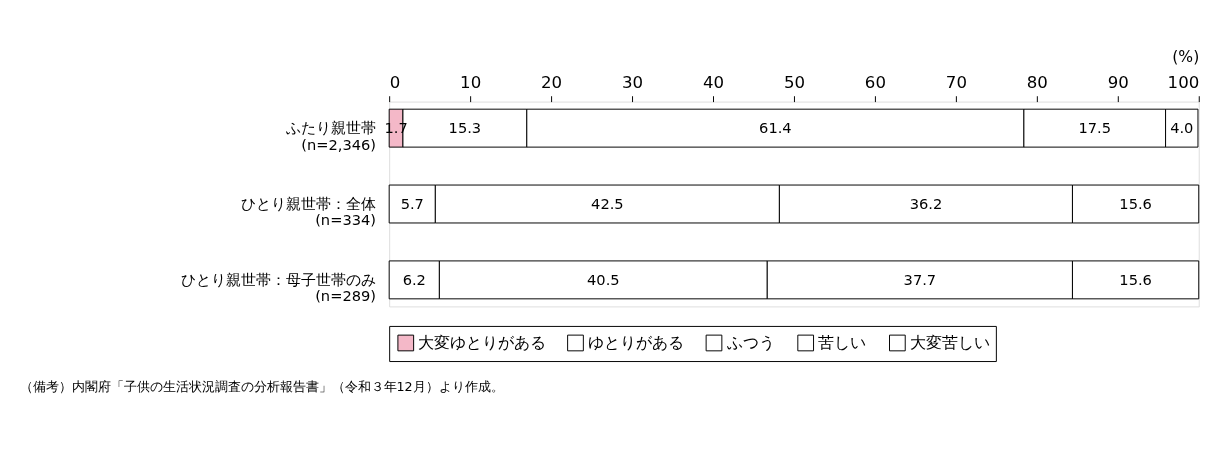  What do you see at coordinates (482, 342) in the screenshot?
I see `legend-label: 大変ゆとりがある` at bounding box center [482, 342].